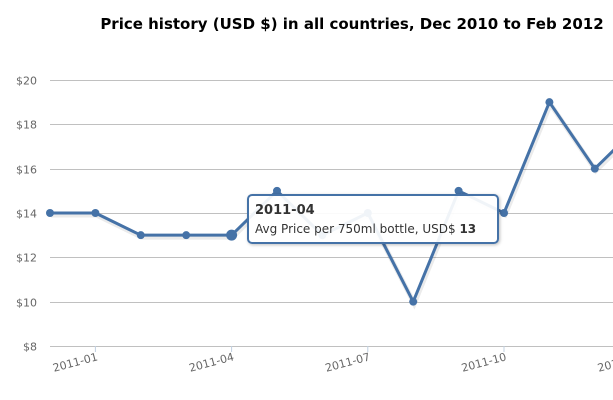  I want to click on tooltip-title: 2011-04, so click(285, 210).